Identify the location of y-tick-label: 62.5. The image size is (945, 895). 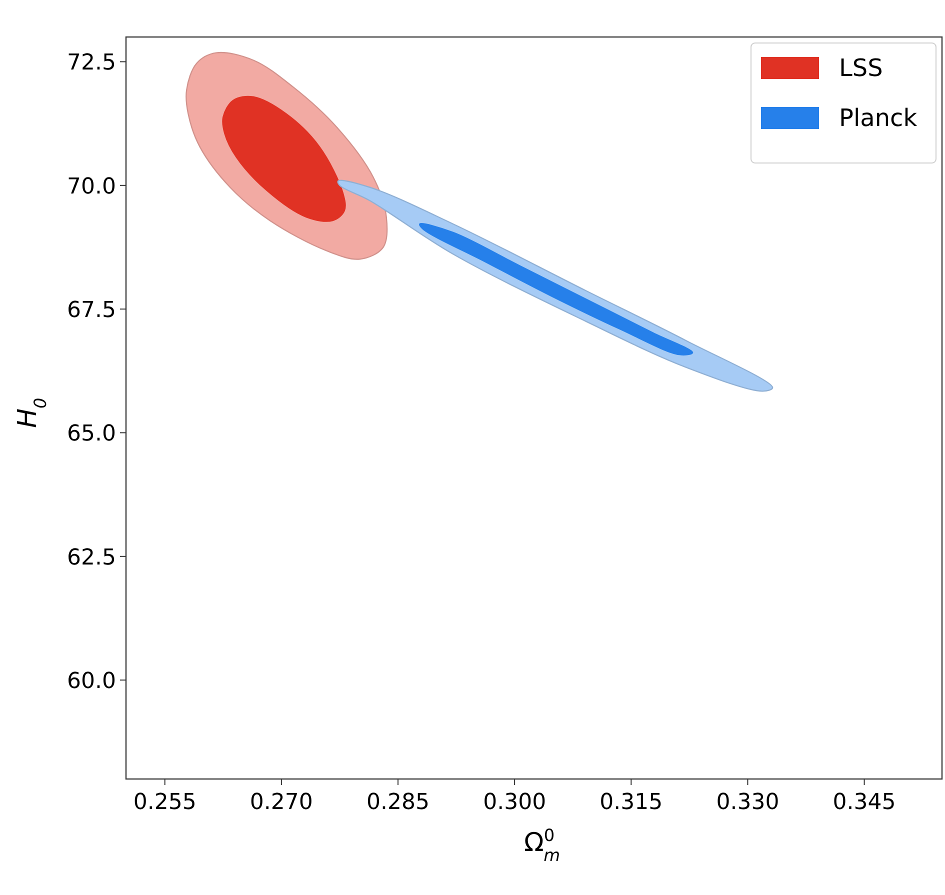
(91, 557).